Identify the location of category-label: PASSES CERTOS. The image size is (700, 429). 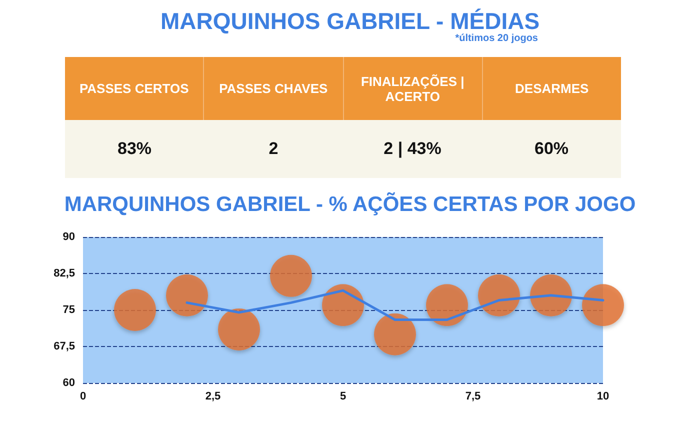
(134, 88).